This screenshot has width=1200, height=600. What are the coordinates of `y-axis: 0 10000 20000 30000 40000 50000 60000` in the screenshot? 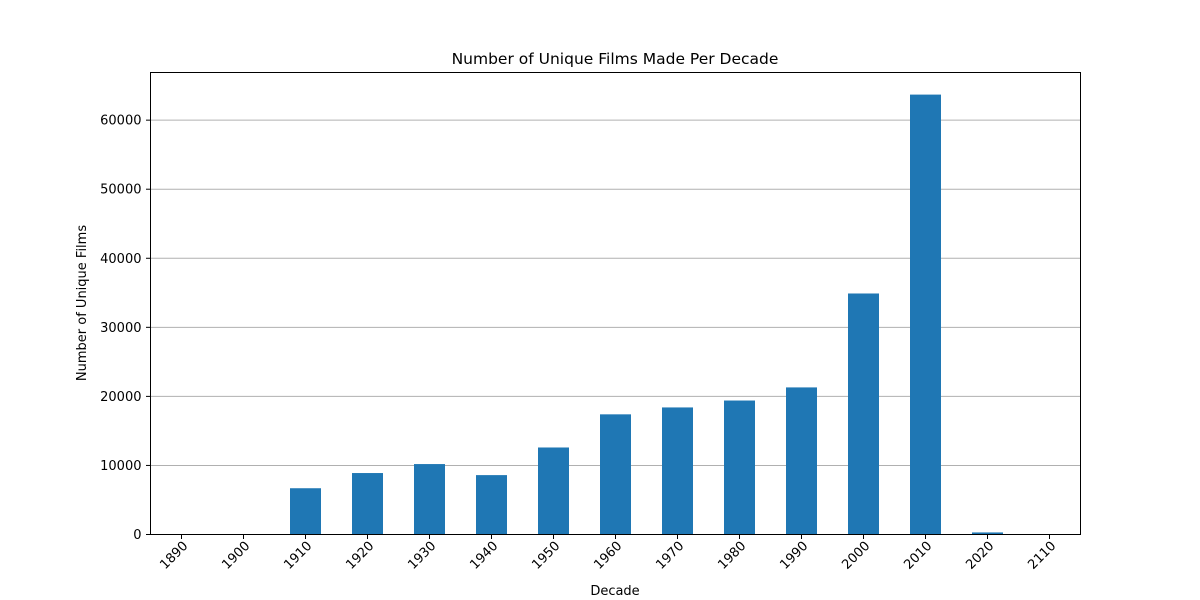 It's located at (125, 328).